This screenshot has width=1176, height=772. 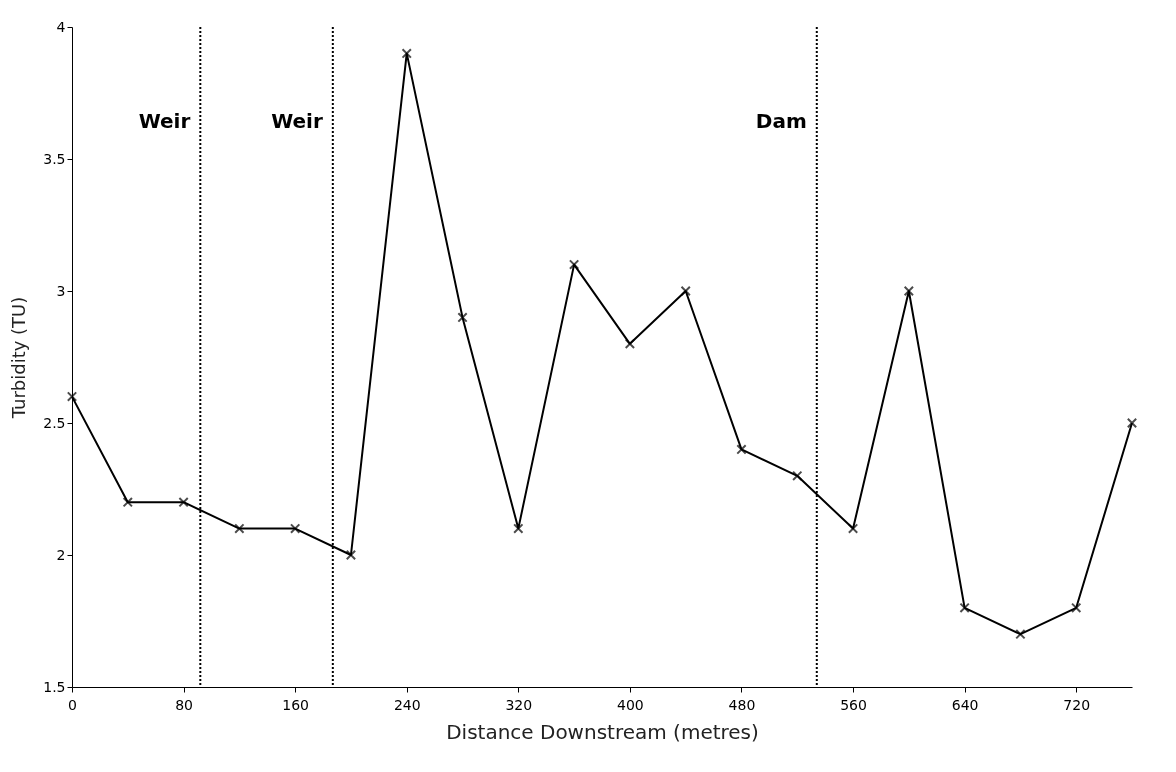 I want to click on x-tick-label: 400, so click(x=630, y=704).